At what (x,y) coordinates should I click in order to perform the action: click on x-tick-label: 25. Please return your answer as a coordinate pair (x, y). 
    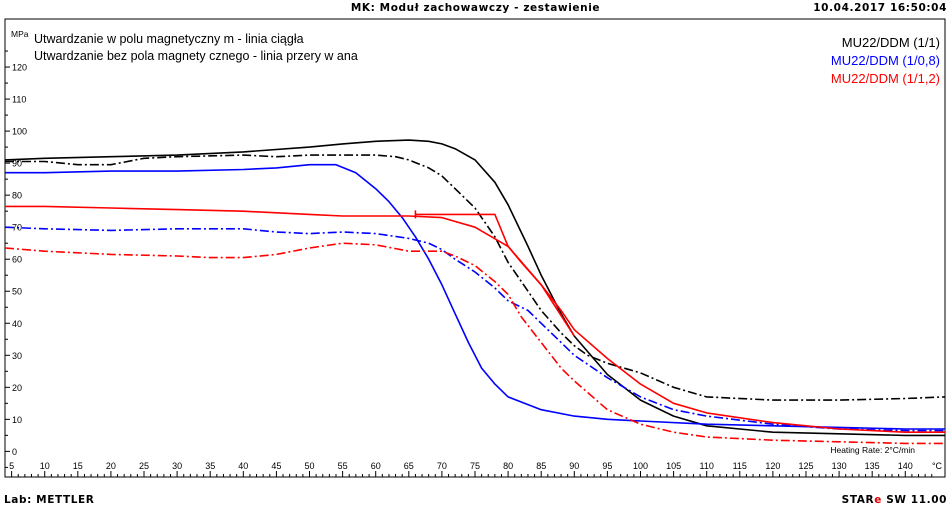
    Looking at the image, I should click on (144, 466).